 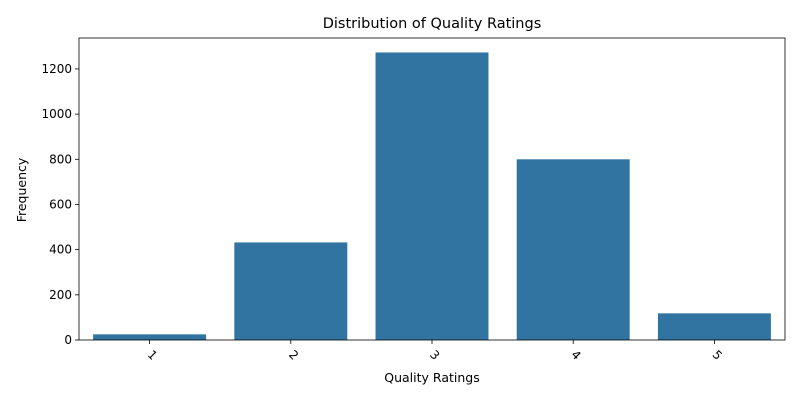 I want to click on y-tick-label: 1000, so click(x=56, y=114).